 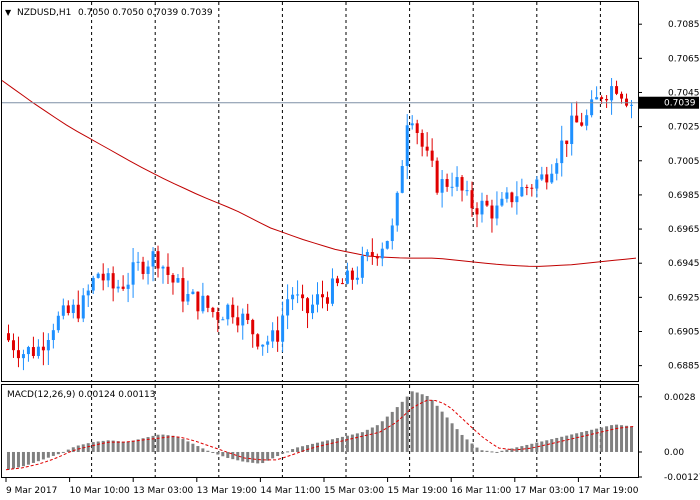 What do you see at coordinates (481, 491) in the screenshot?
I see `time-tick-label: 16 Mar 11:00` at bounding box center [481, 491].